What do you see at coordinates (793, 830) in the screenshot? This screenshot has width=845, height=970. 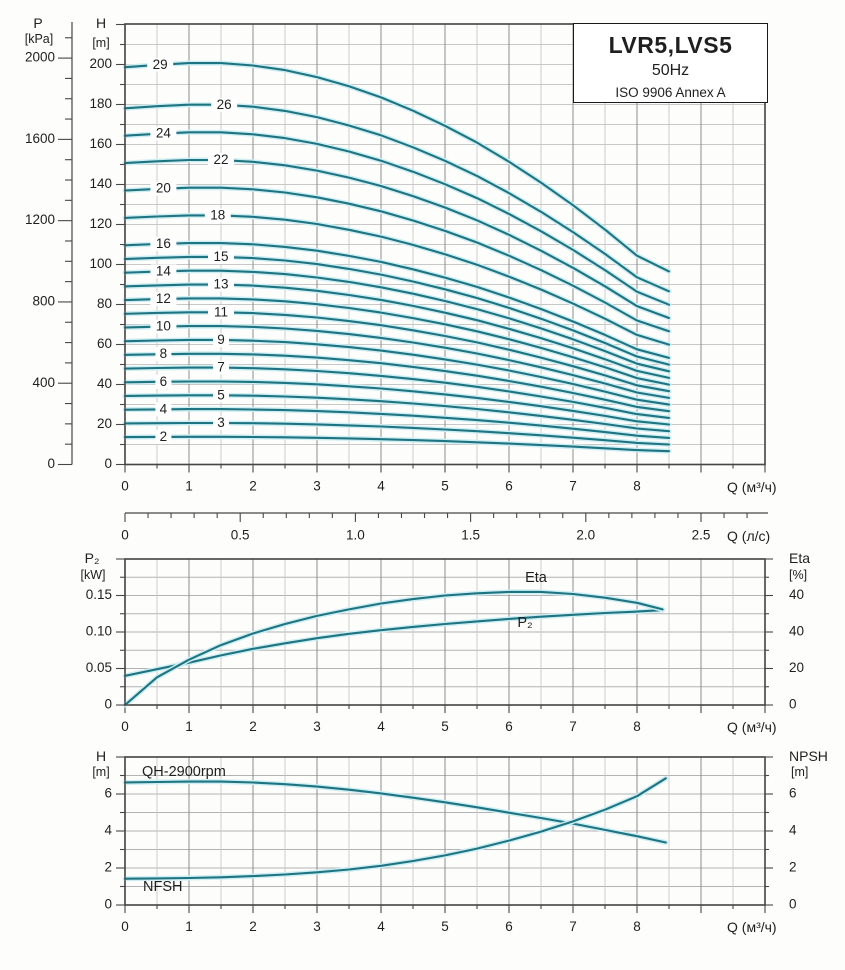 I see `npsh-tick-label: 4` at bounding box center [793, 830].